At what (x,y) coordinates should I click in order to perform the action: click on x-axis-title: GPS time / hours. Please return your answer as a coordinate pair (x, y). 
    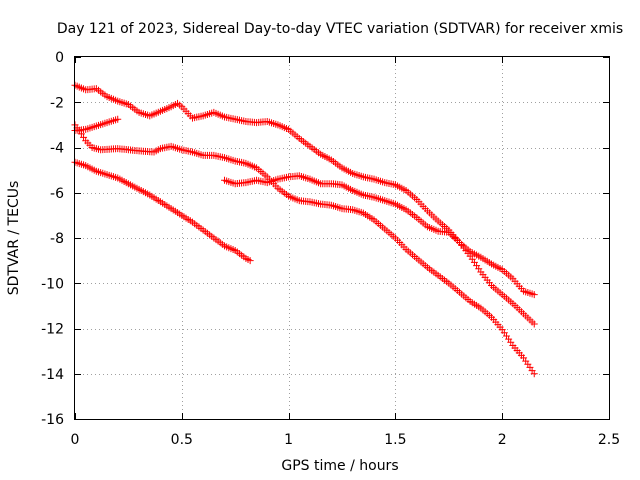
    Looking at the image, I should click on (339, 466).